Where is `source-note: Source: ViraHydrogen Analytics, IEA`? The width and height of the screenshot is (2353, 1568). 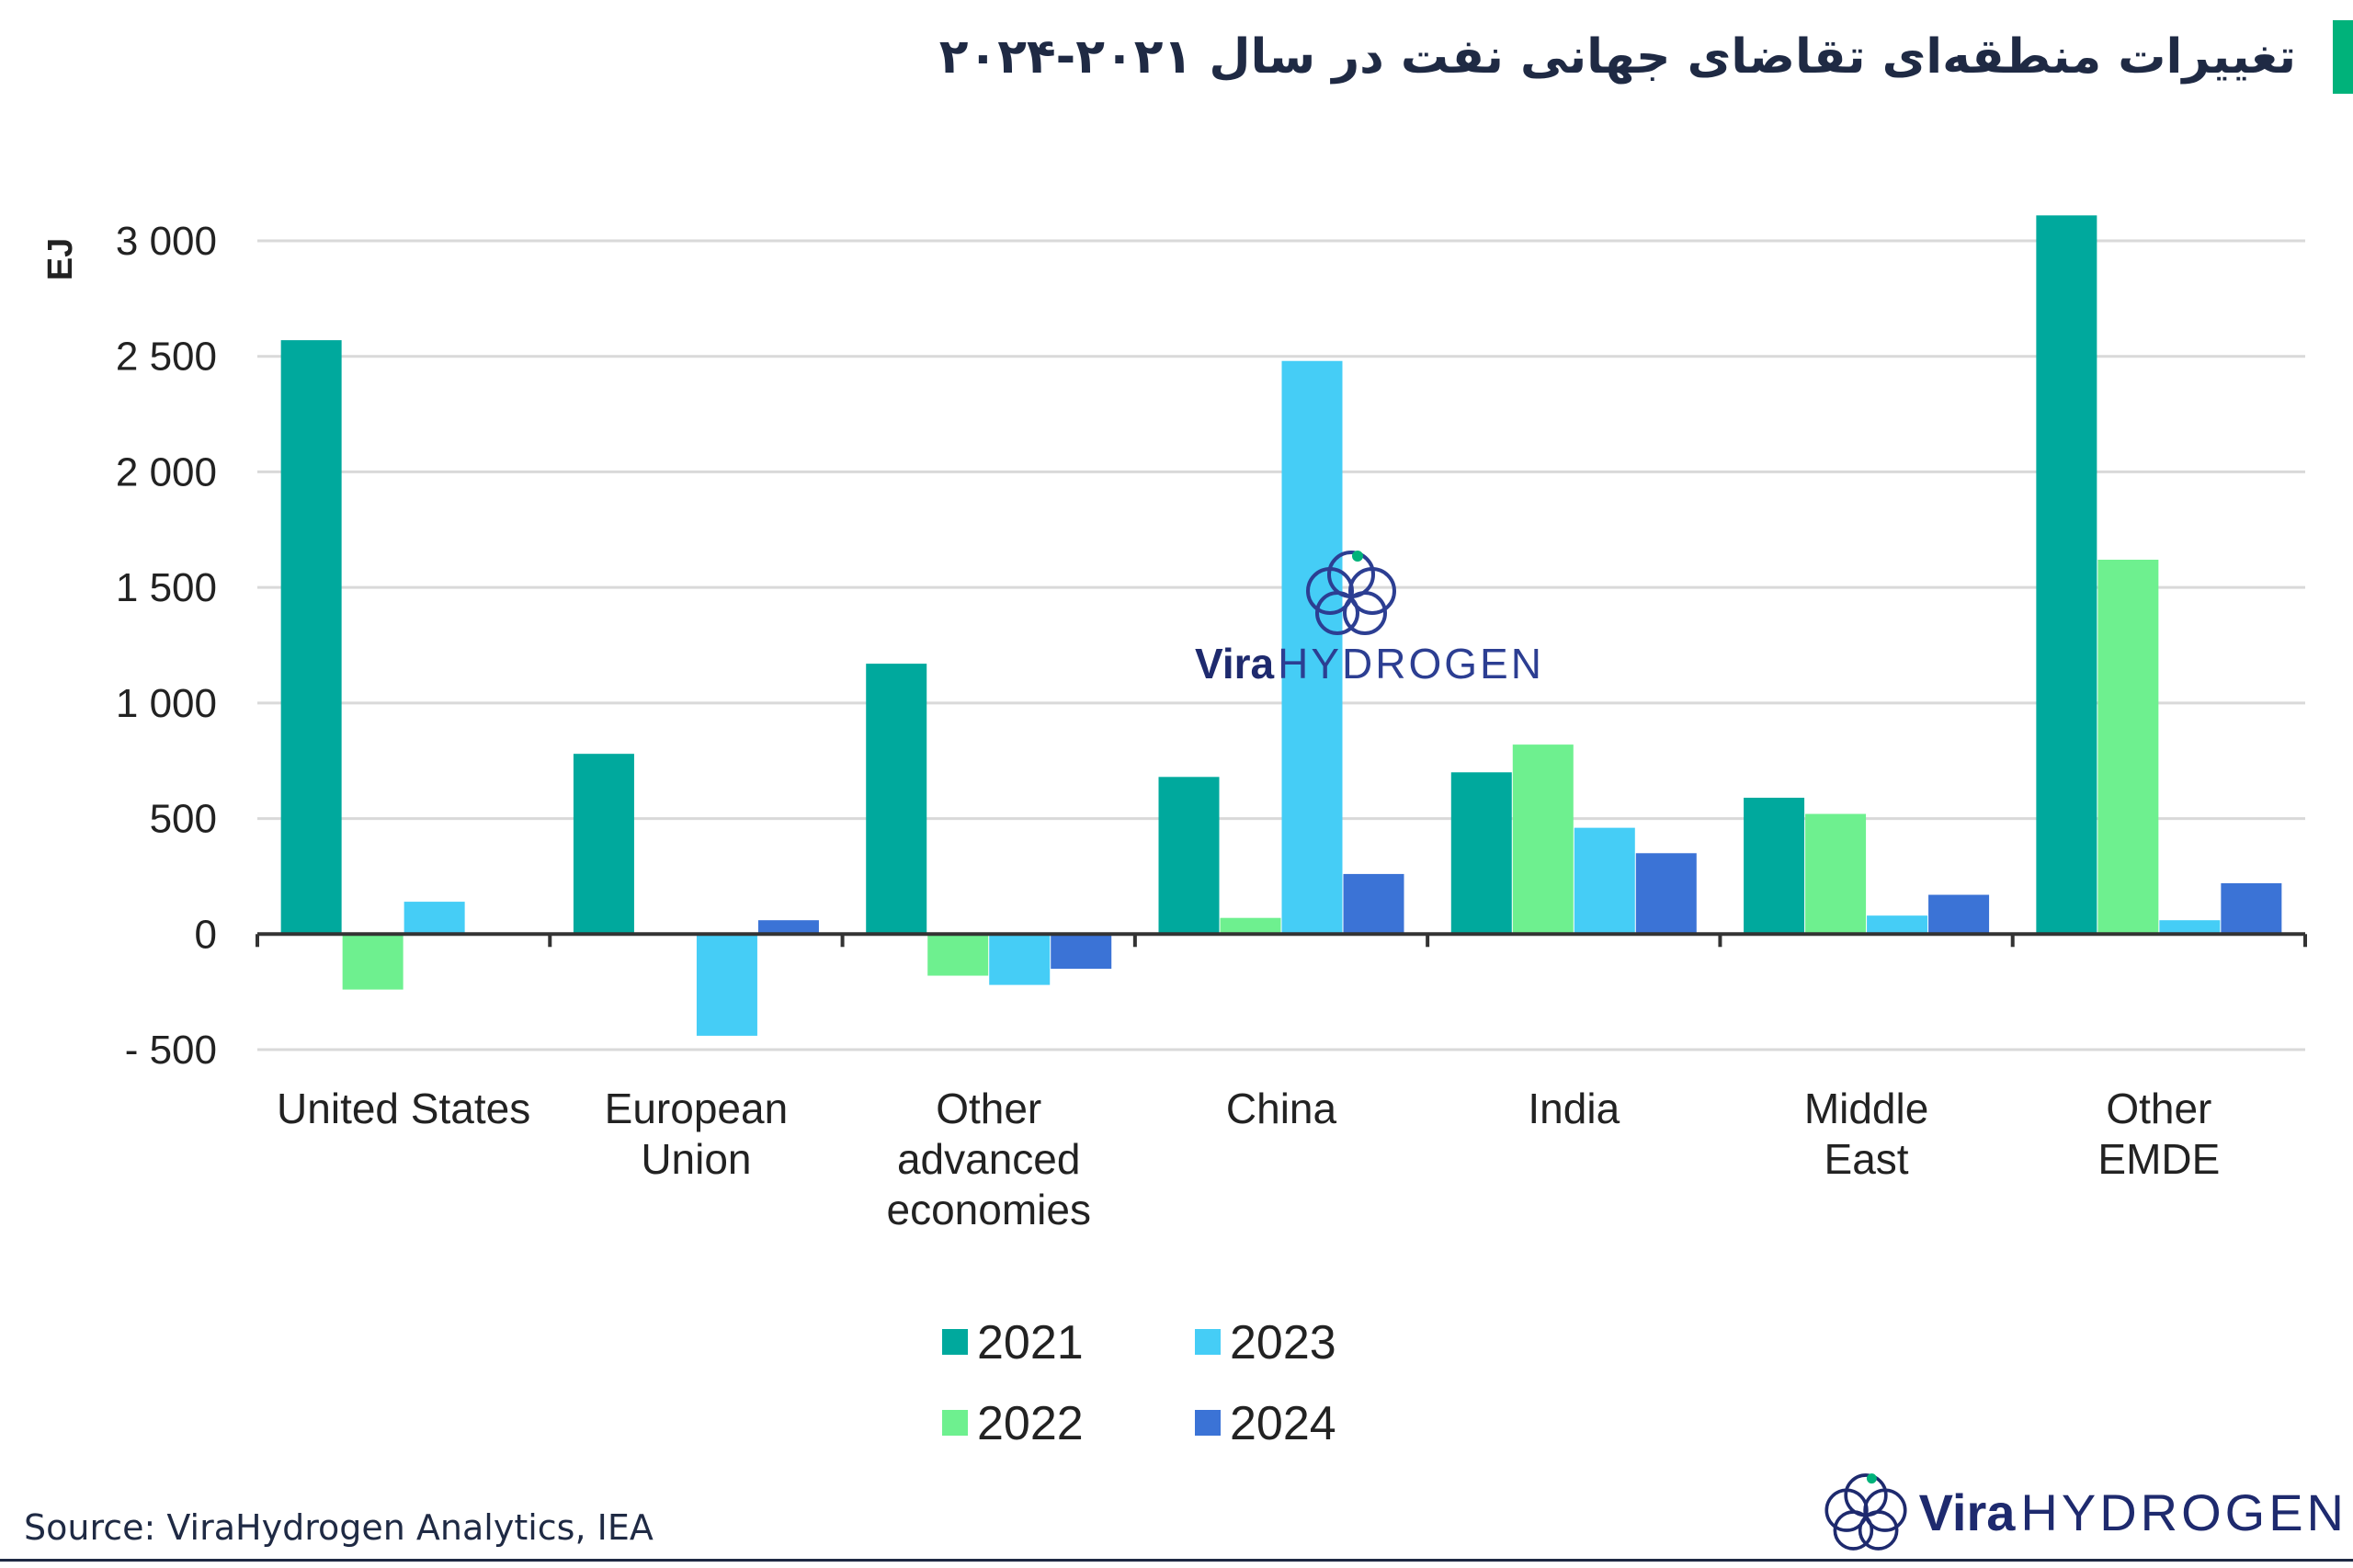 source-note: Source: ViraHydrogen Analytics, IEA is located at coordinates (339, 1527).